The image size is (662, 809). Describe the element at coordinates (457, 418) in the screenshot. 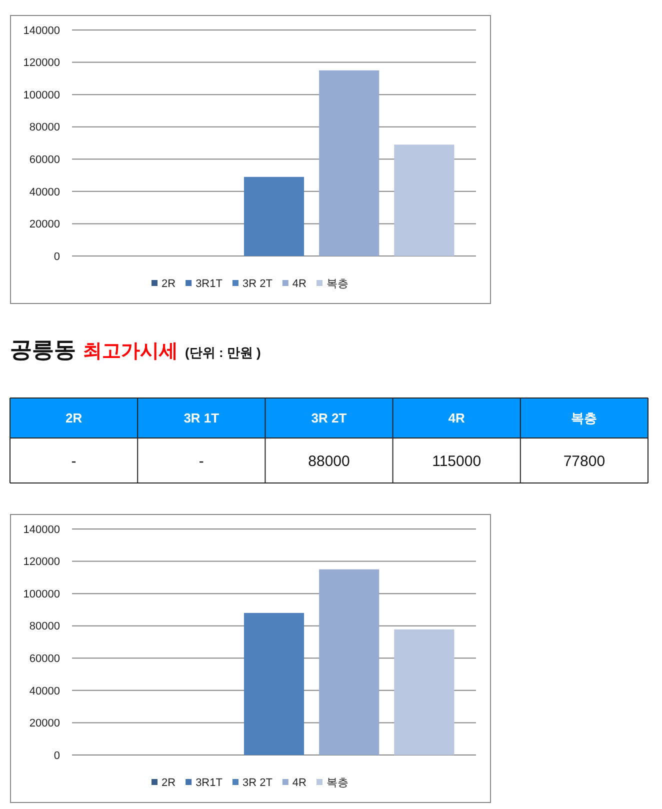

I see `category-label: 4R` at that location.